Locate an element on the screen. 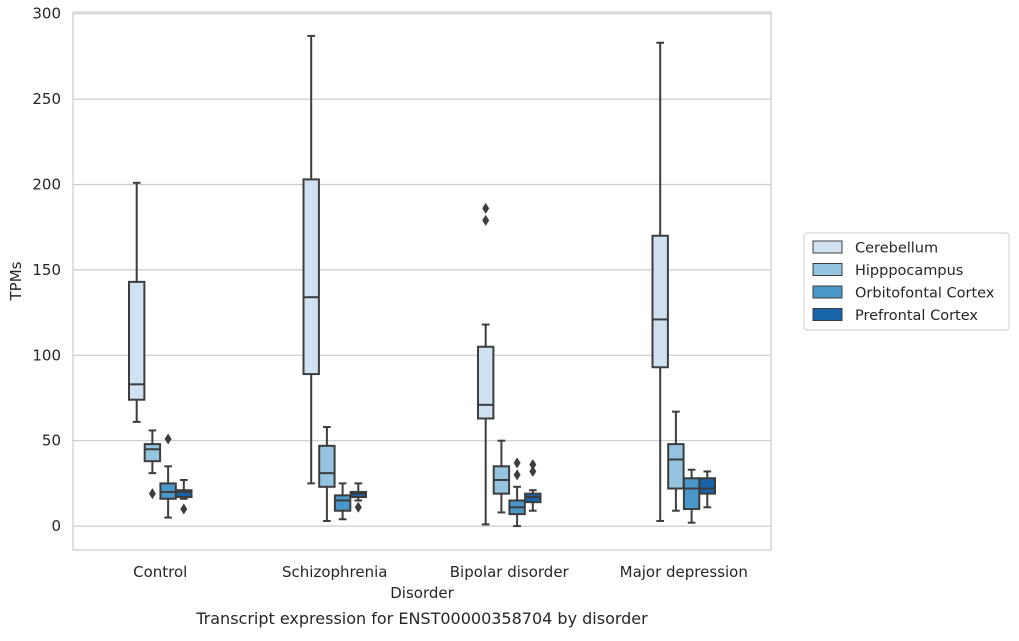  x-tick-label: Schizophrenia is located at coordinates (334, 572).